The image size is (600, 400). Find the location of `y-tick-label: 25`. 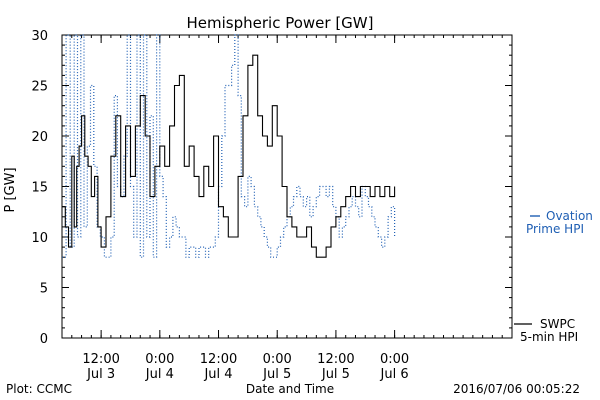

y-tick-label: 25 is located at coordinates (39, 87).